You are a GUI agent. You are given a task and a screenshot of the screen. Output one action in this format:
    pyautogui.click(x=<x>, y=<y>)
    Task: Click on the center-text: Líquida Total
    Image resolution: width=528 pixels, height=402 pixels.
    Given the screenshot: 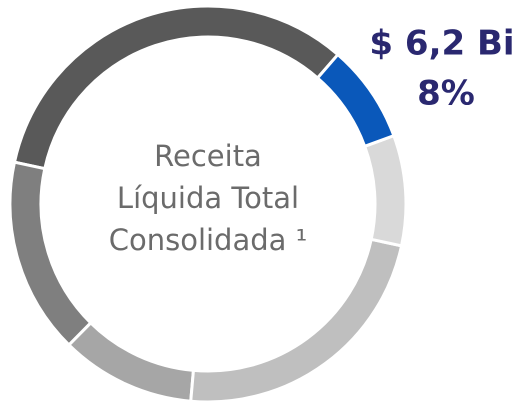 What is the action you would take?
    pyautogui.click(x=208, y=198)
    